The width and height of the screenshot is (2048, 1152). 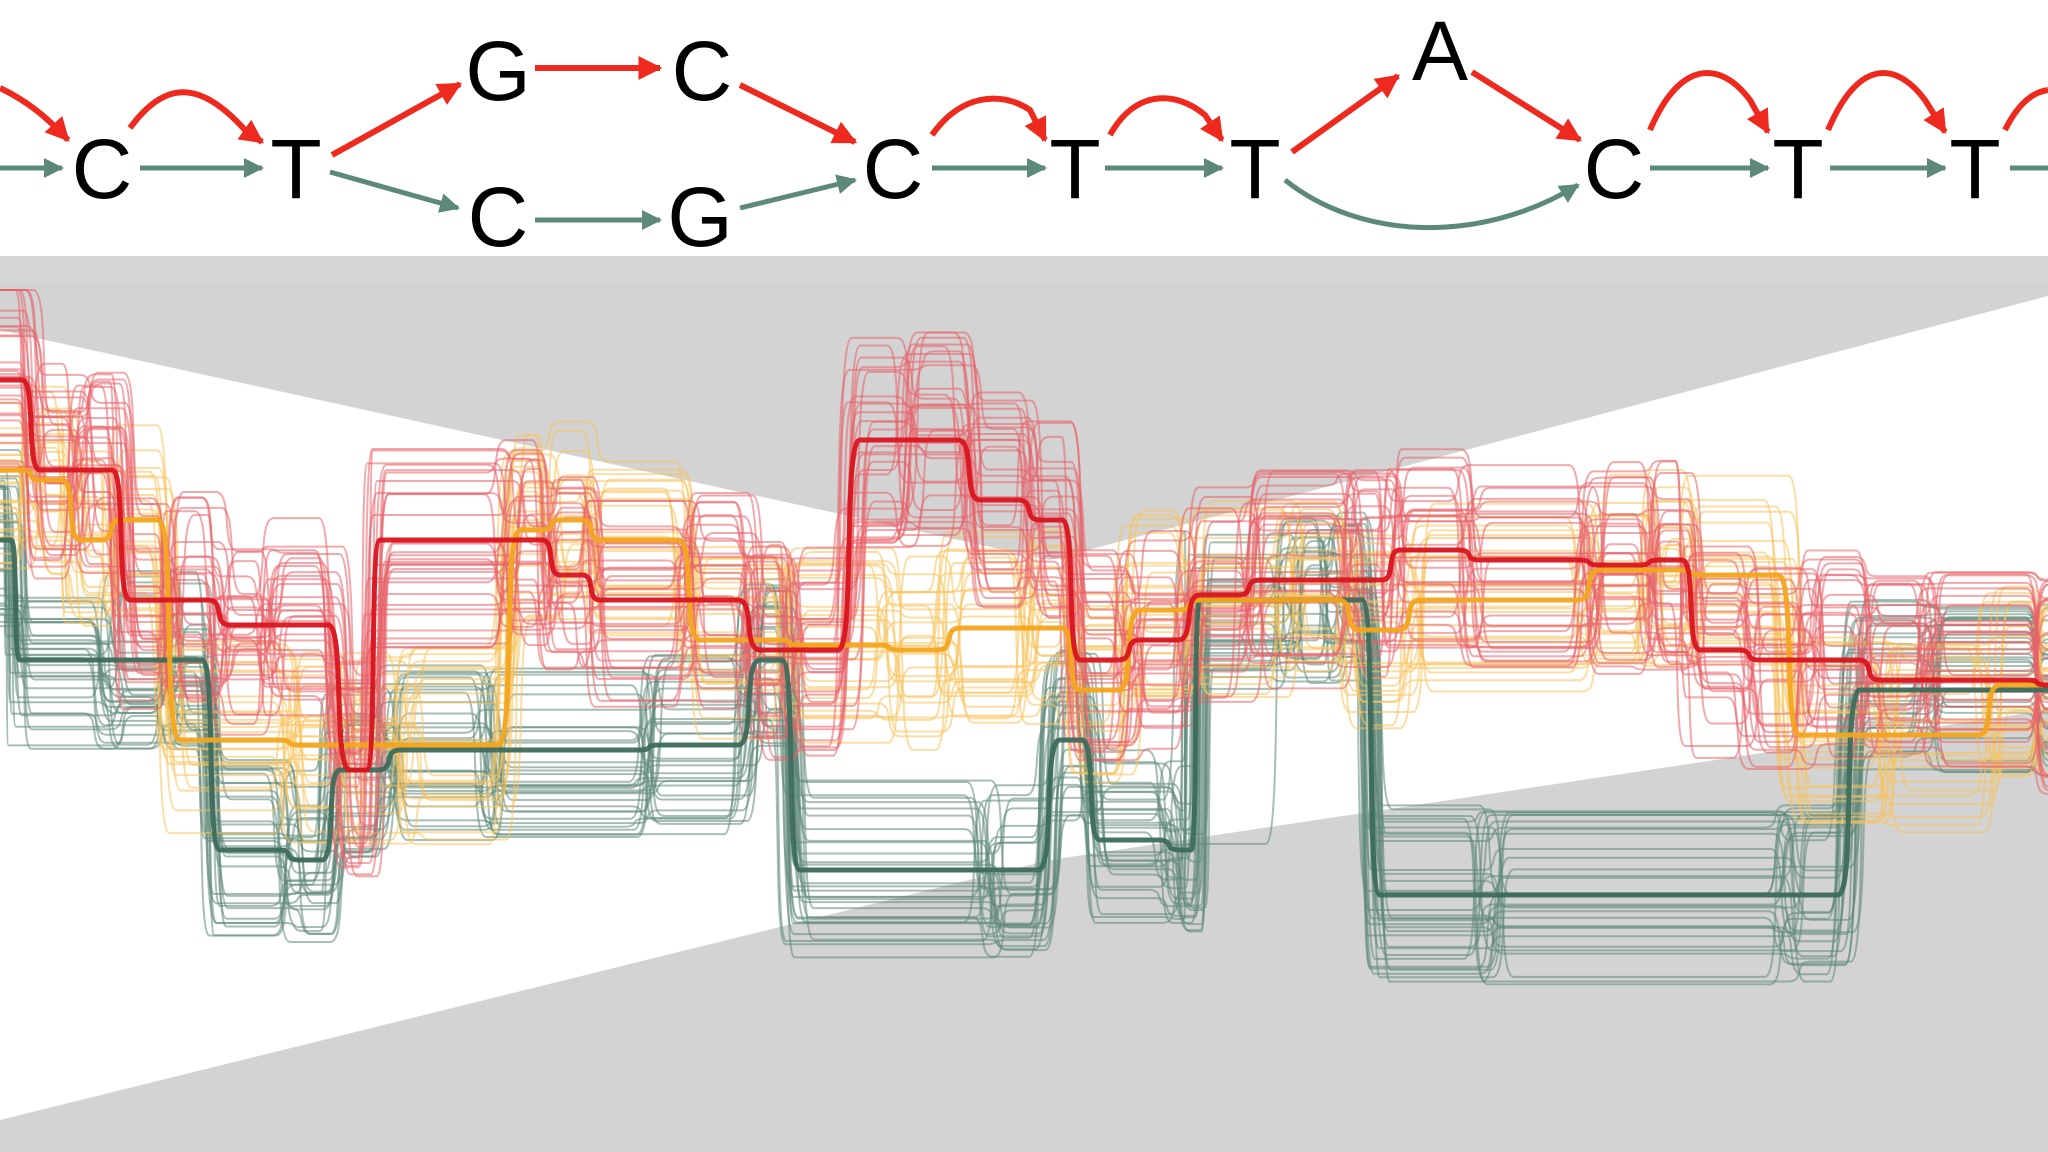 I want to click on edge-red-c3-t4, so click(x=1709, y=102).